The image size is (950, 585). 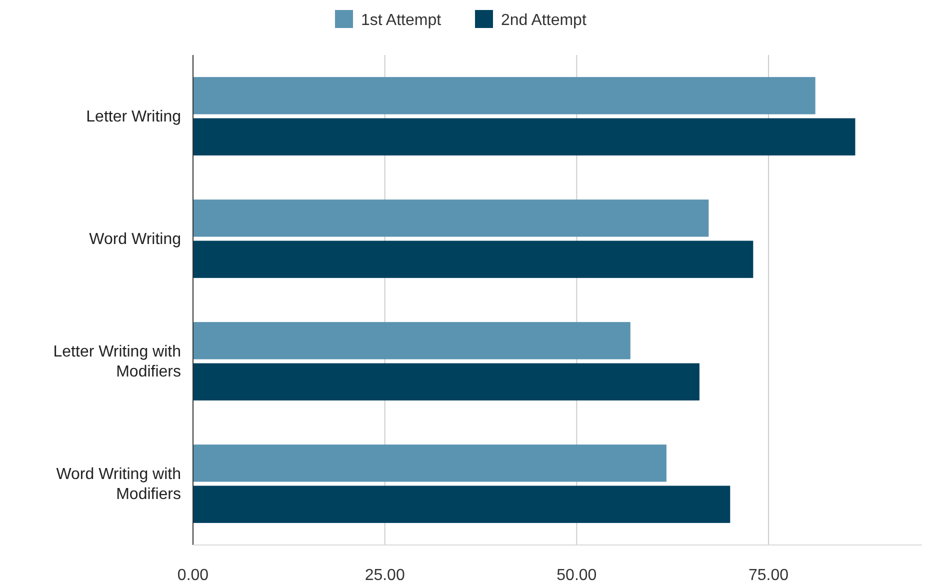 What do you see at coordinates (401, 20) in the screenshot?
I see `legend-label: 1st Attempt` at bounding box center [401, 20].